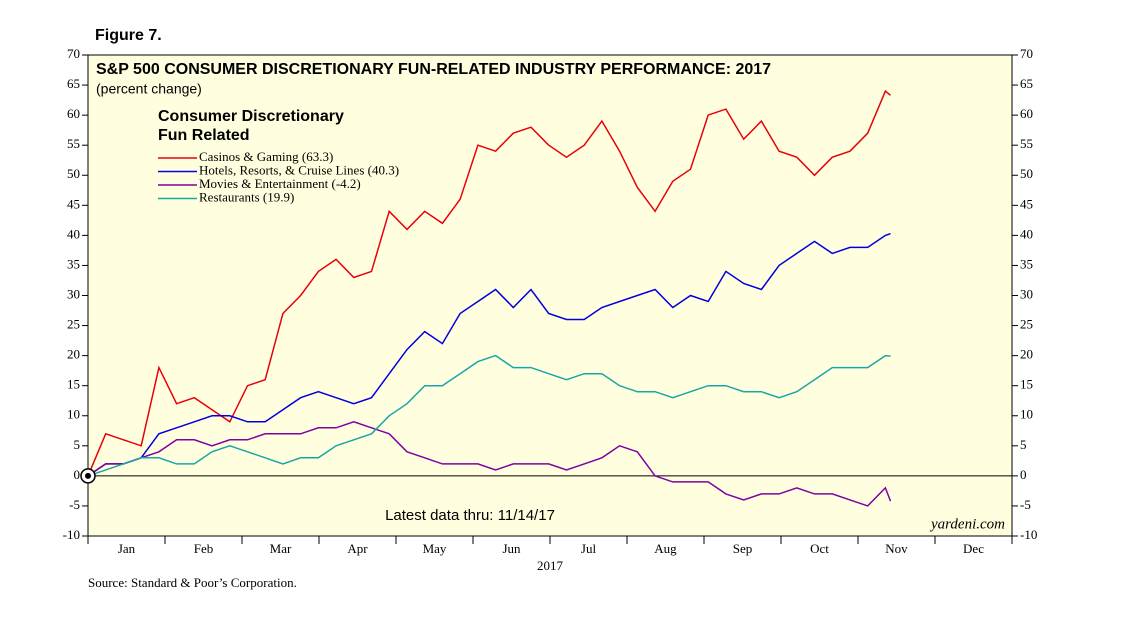 The width and height of the screenshot is (1138, 621). What do you see at coordinates (1023, 474) in the screenshot?
I see `y-tick-label-right: 0` at bounding box center [1023, 474].